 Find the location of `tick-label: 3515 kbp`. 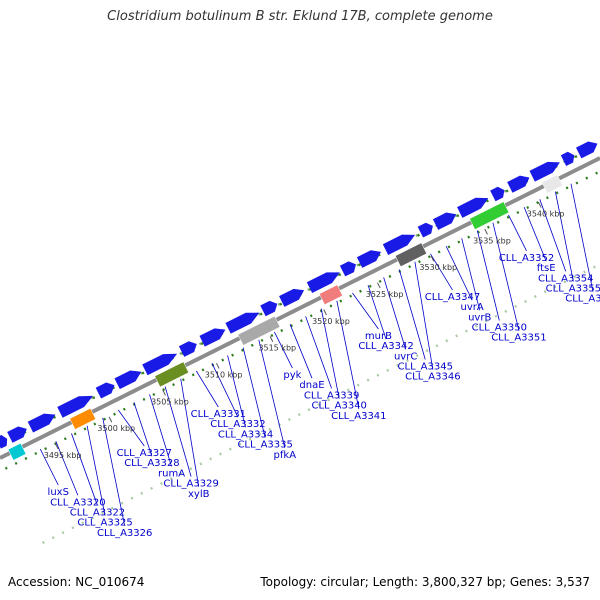

tick-label: 3515 kbp is located at coordinates (277, 348).